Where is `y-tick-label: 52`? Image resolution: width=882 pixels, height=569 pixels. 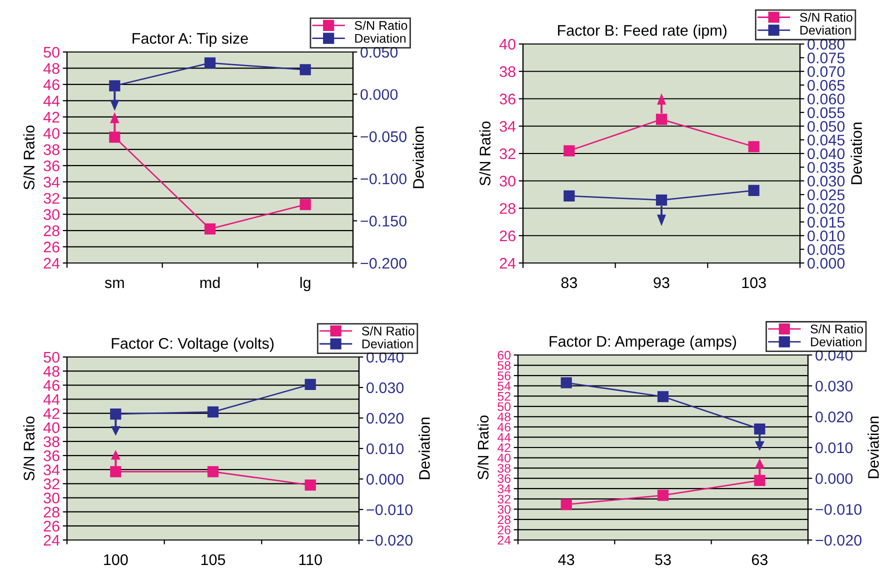
y-tick-label: 52 is located at coordinates (504, 396).